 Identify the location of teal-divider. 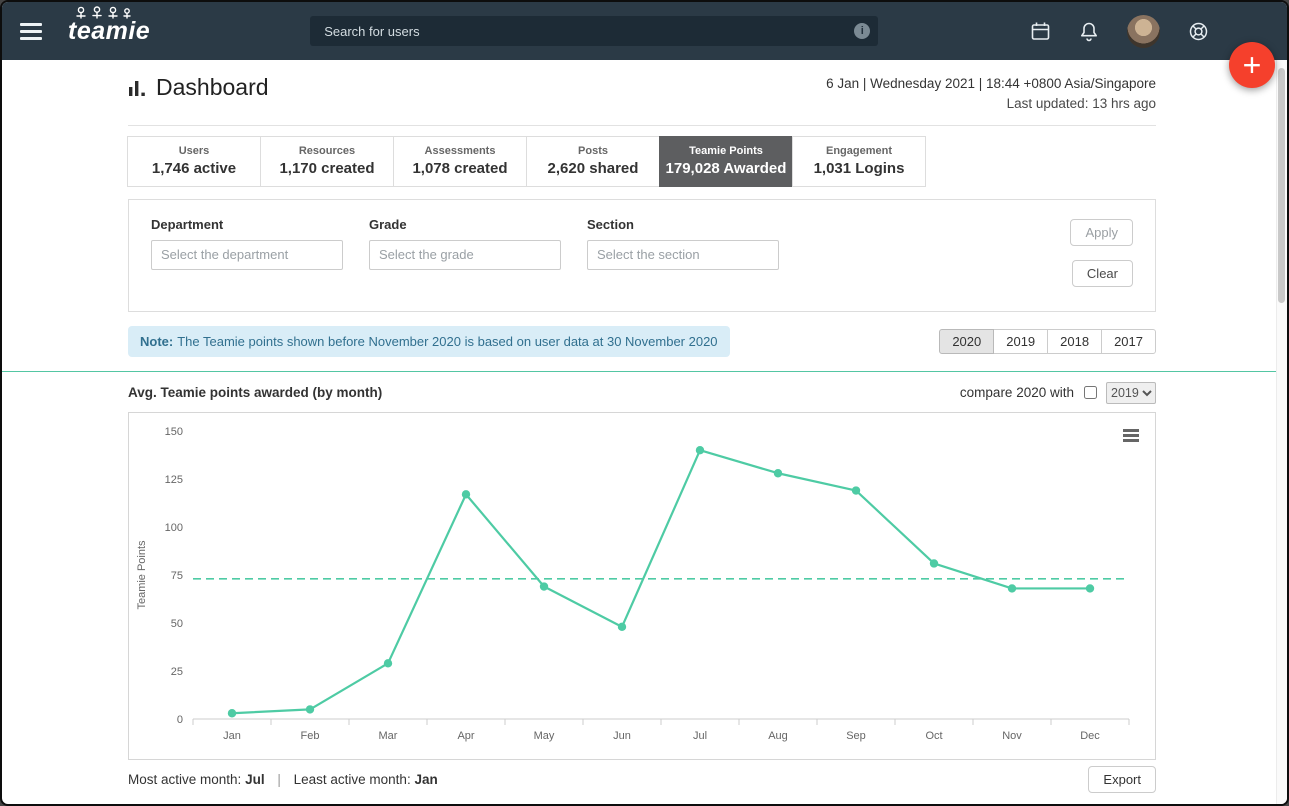
(644, 371).